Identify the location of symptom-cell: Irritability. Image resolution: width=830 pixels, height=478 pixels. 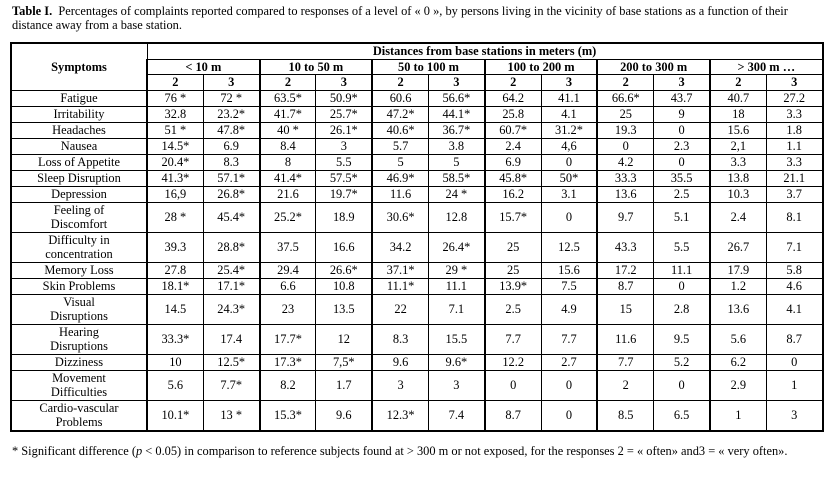
(79, 114).